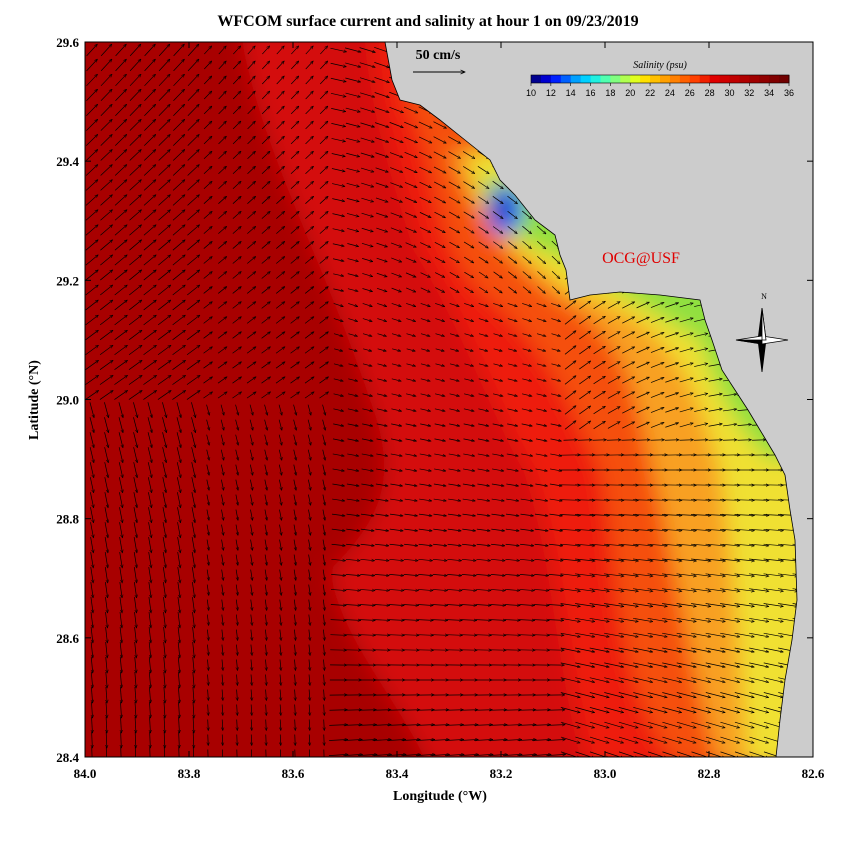  I want to click on x-tick-label: 83.4, so click(397, 773).